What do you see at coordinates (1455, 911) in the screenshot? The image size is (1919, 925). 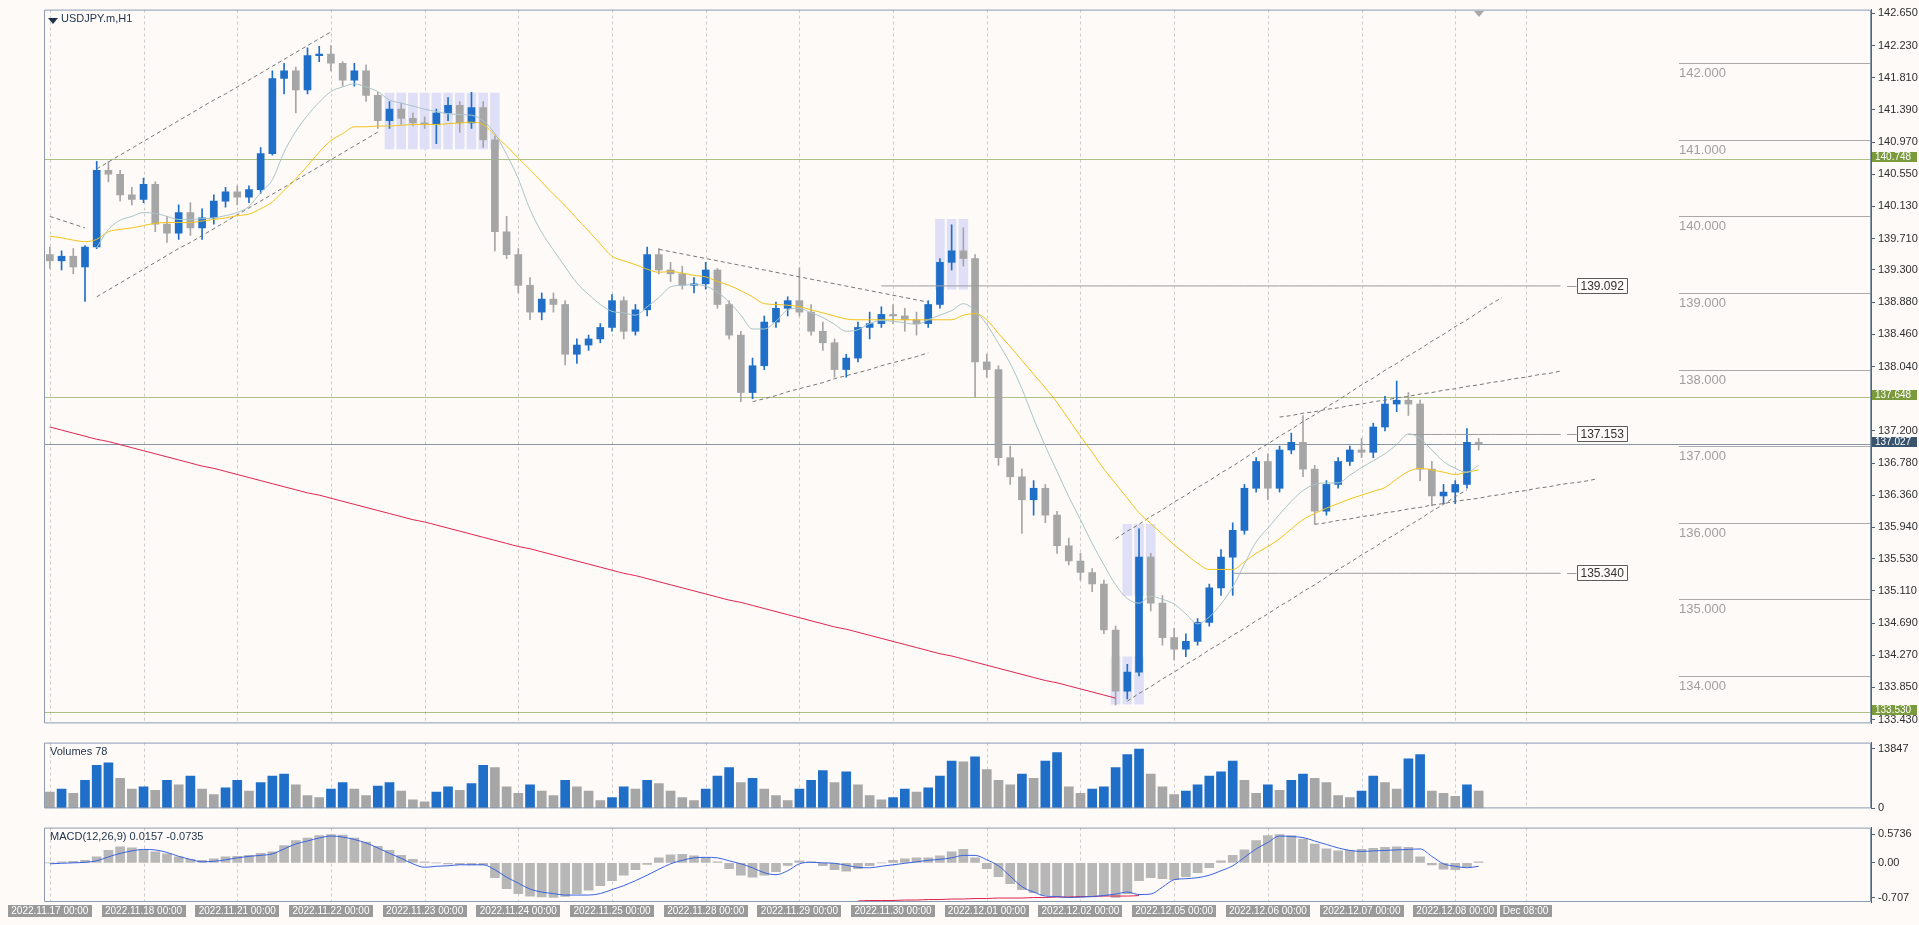 I see `x-tick-label: 2022.12.08 00:00` at bounding box center [1455, 911].